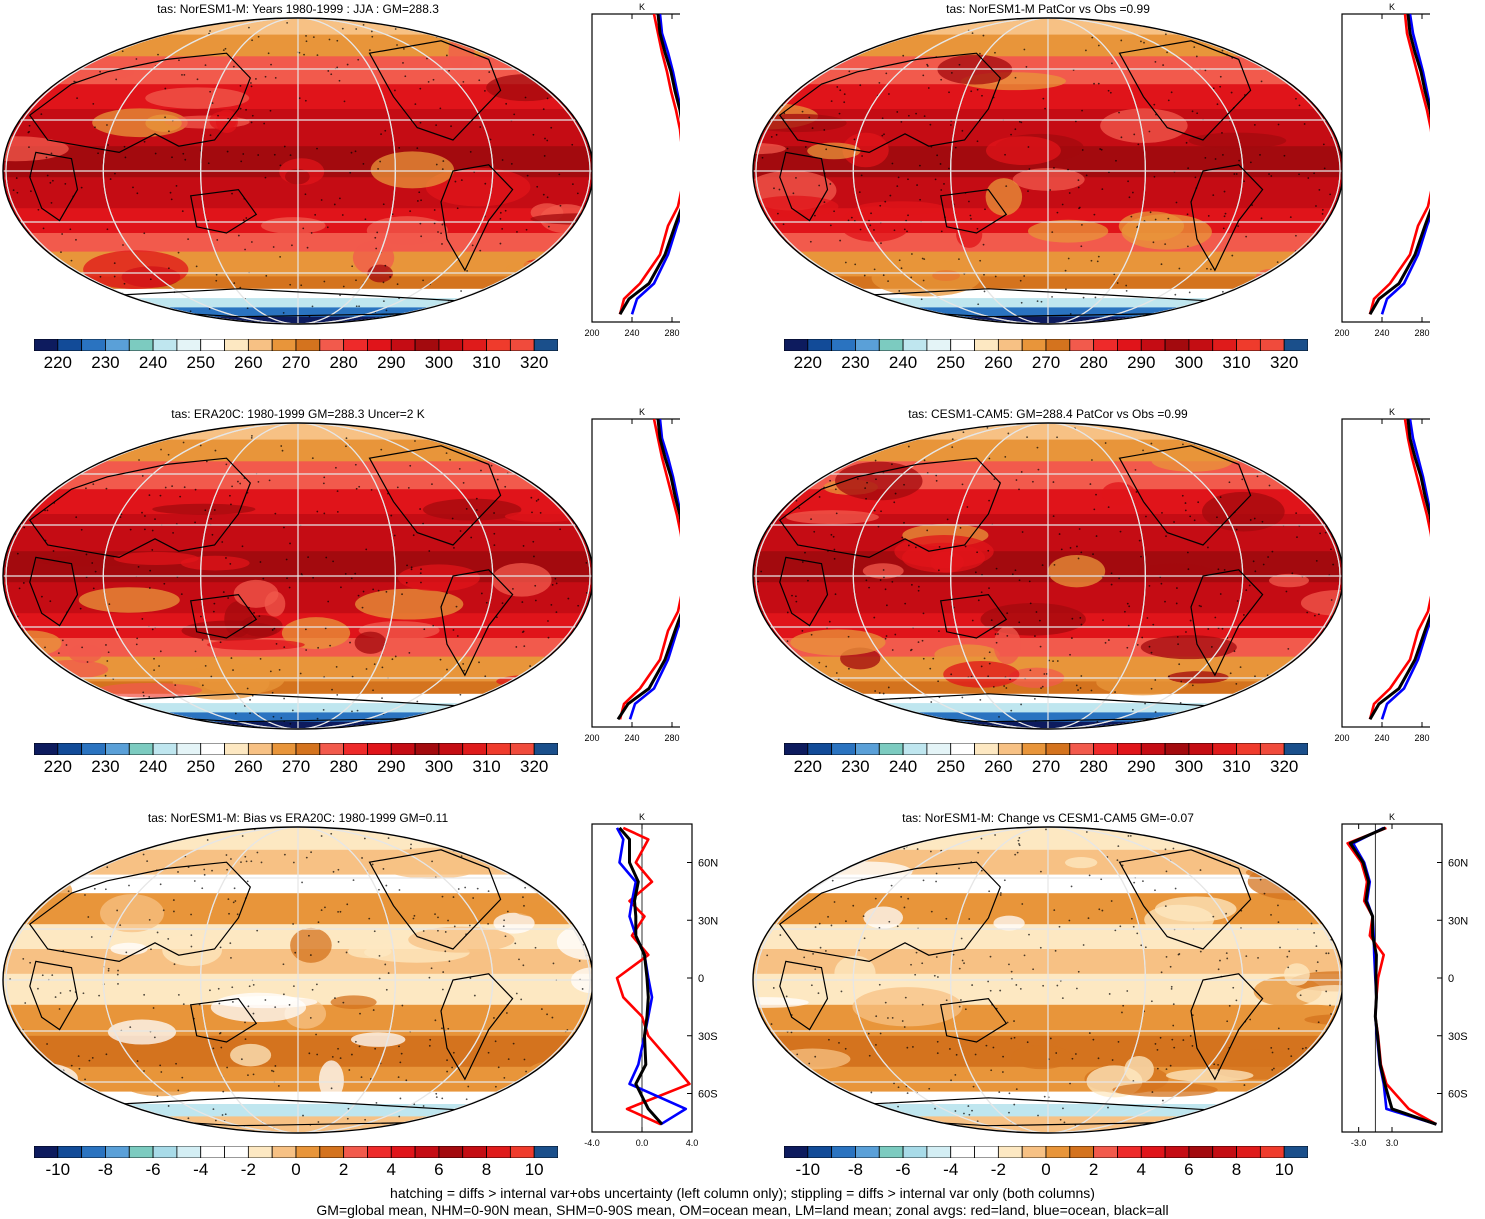  What do you see at coordinates (1284, 1170) in the screenshot?
I see `colorbar-tick-label: 10` at bounding box center [1284, 1170].